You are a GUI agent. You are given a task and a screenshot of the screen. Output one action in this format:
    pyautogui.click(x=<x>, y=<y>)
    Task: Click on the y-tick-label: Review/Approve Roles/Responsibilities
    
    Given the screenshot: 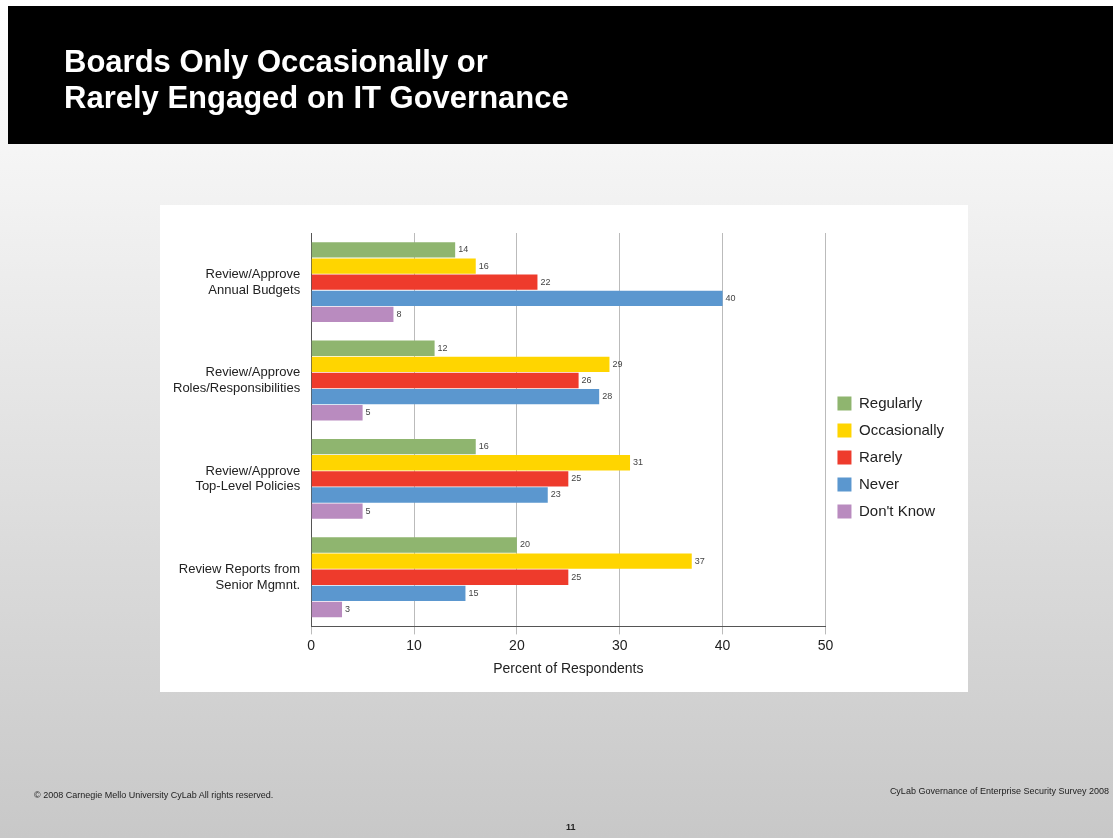 What is the action you would take?
    pyautogui.click(x=237, y=379)
    